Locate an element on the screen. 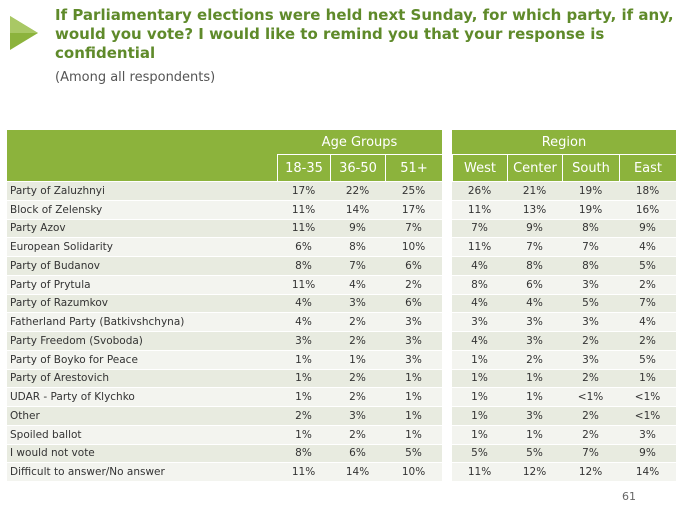 The width and height of the screenshot is (690, 514). row-label: Party of Budanov is located at coordinates (142, 266).